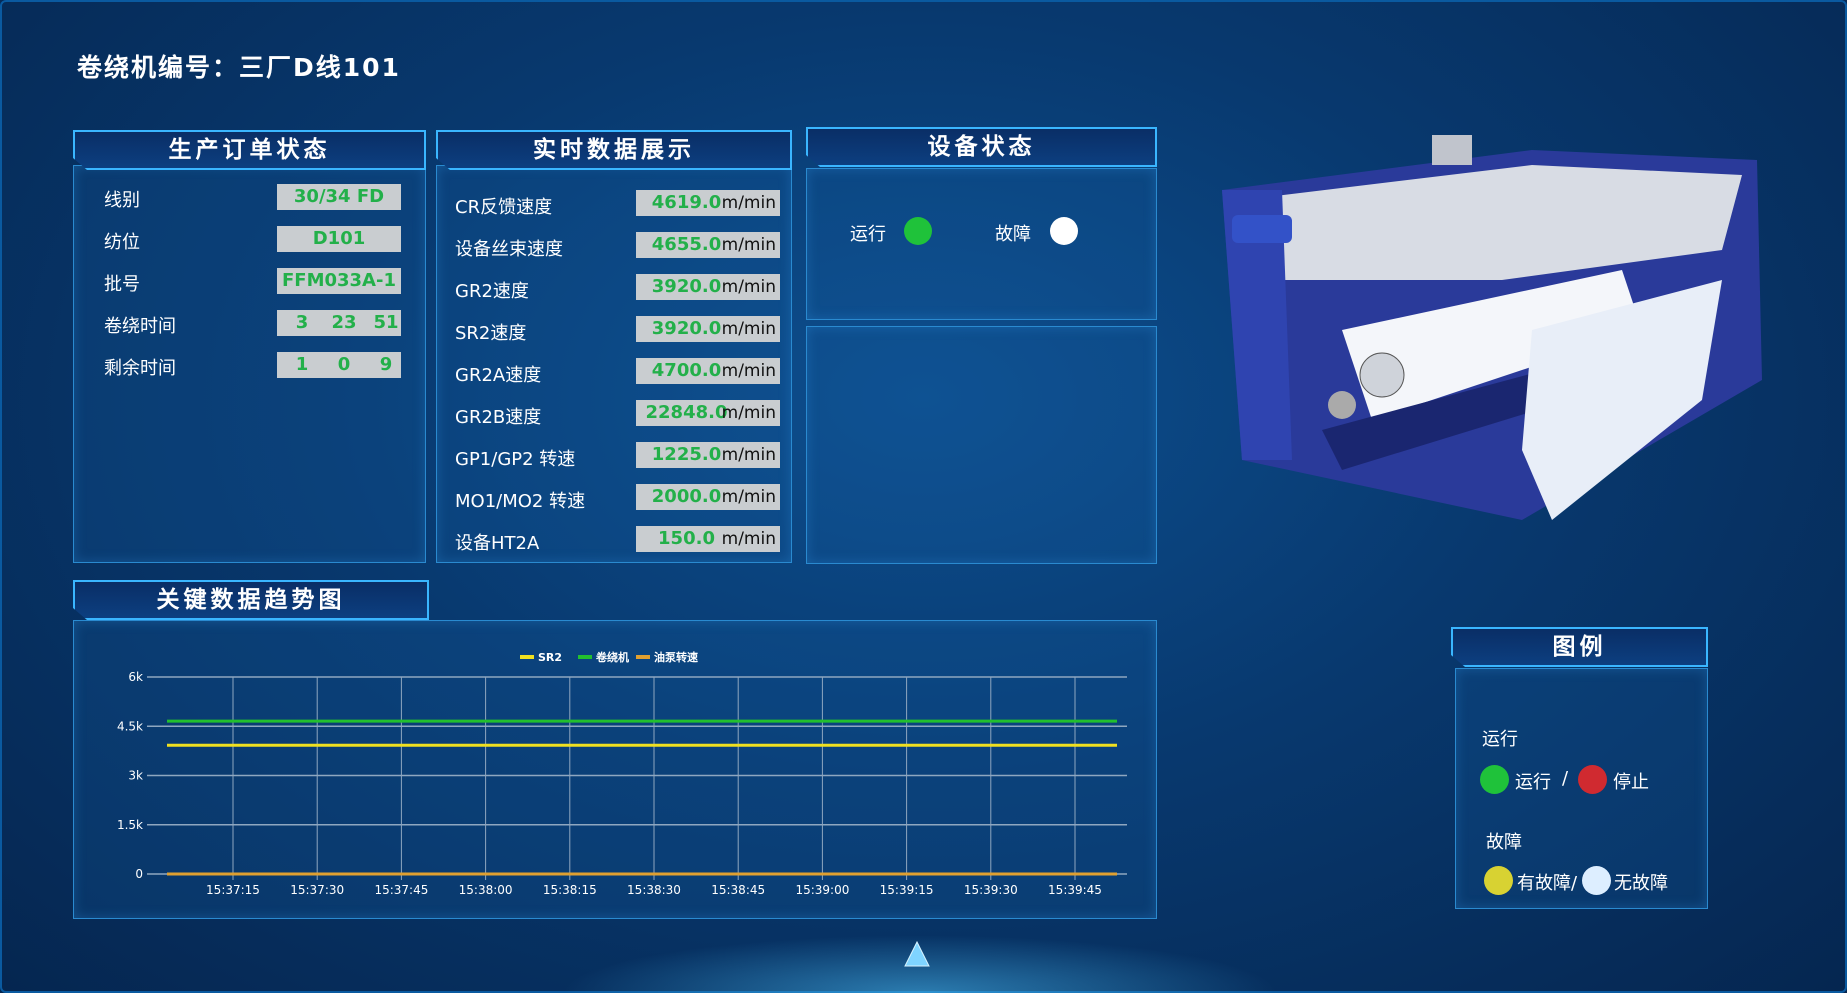 The height and width of the screenshot is (993, 1847). I want to click on time-part: 51, so click(386, 322).